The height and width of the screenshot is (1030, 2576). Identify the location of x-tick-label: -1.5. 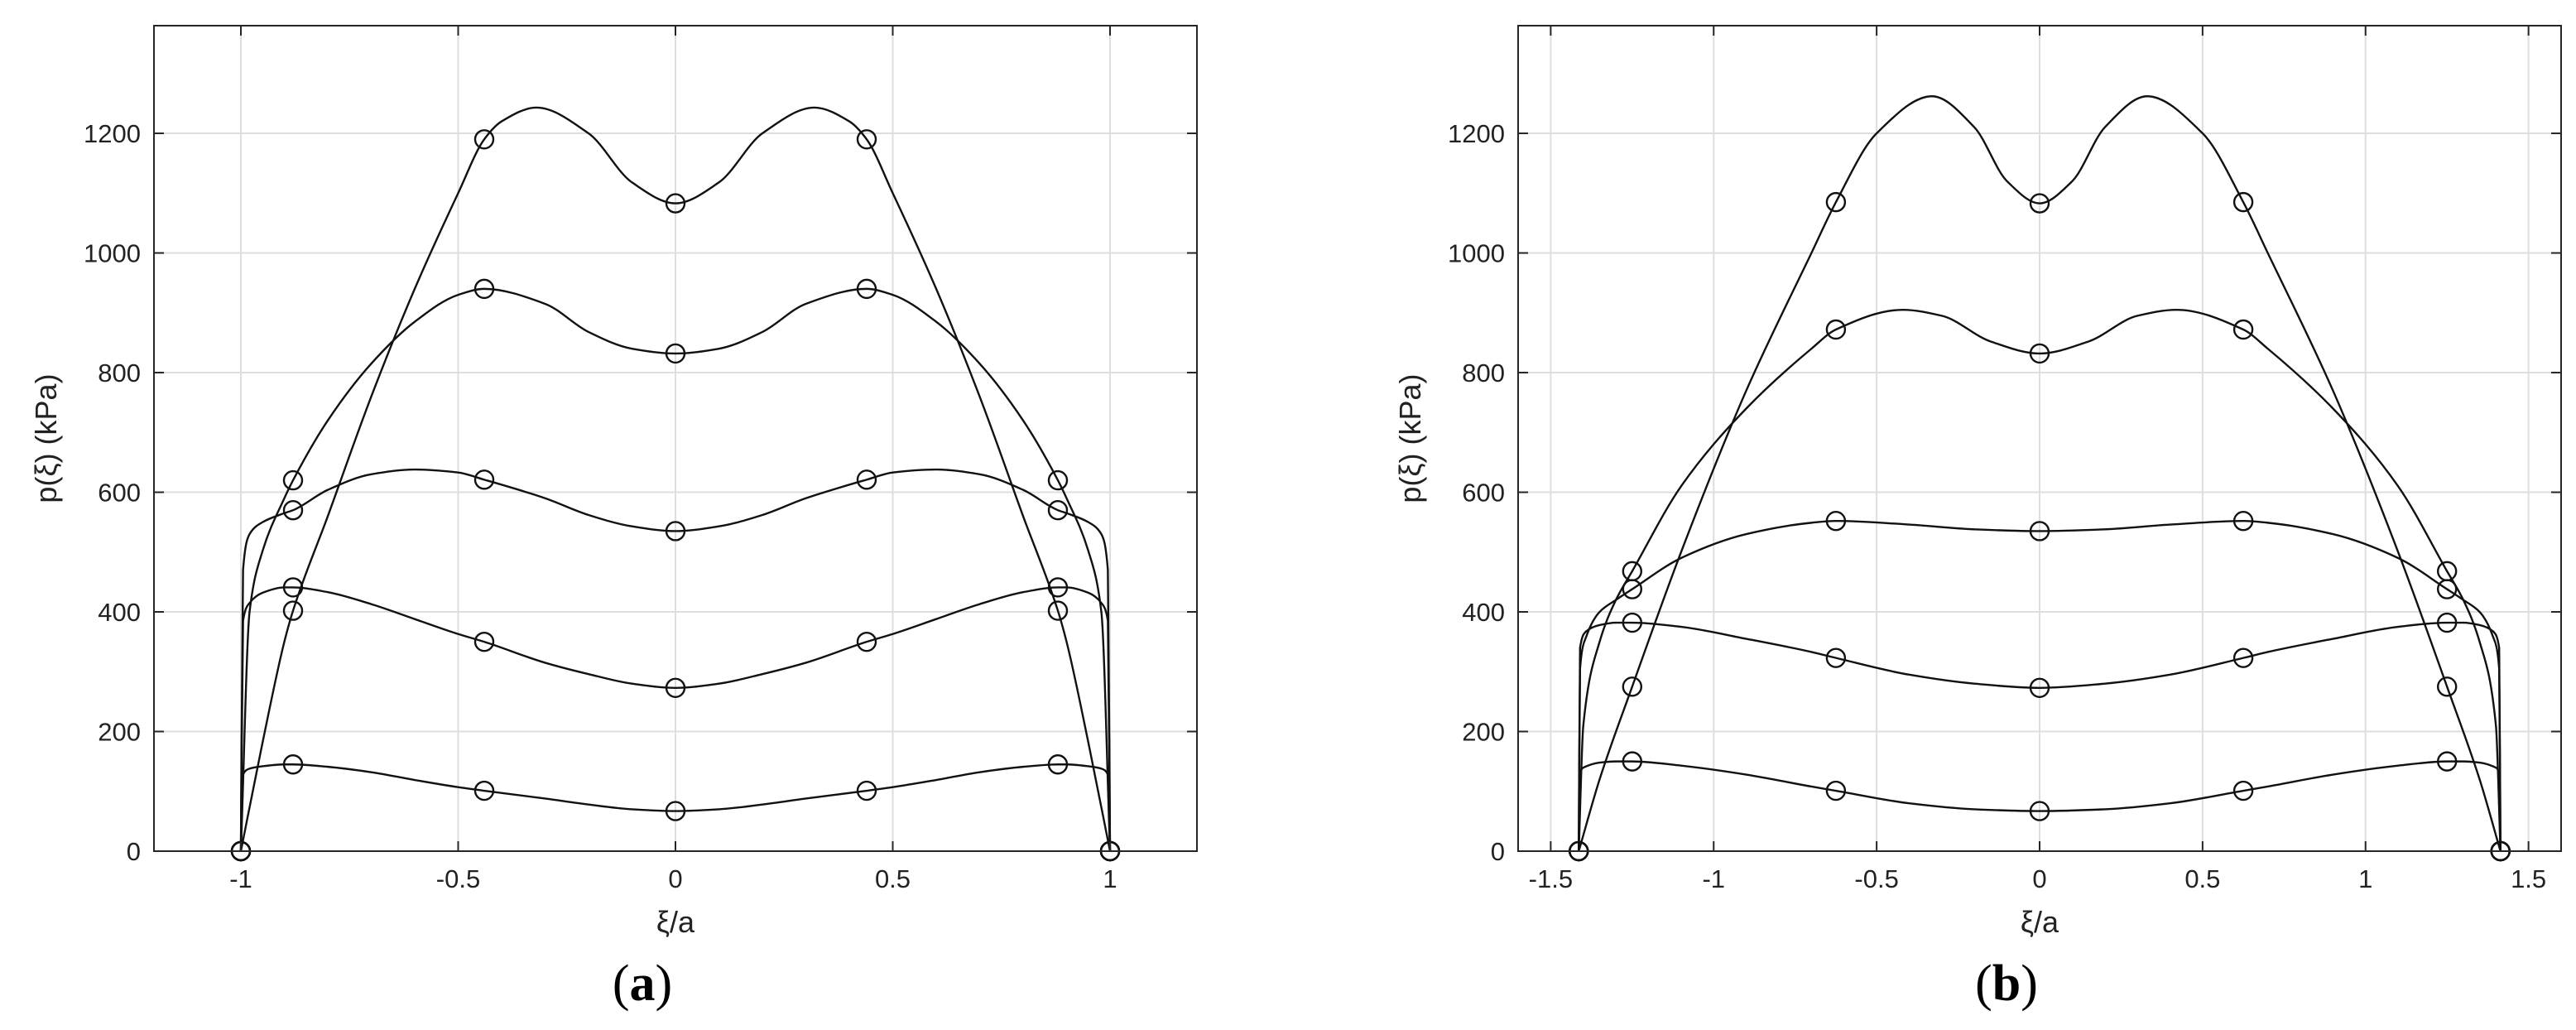
(1551, 879).